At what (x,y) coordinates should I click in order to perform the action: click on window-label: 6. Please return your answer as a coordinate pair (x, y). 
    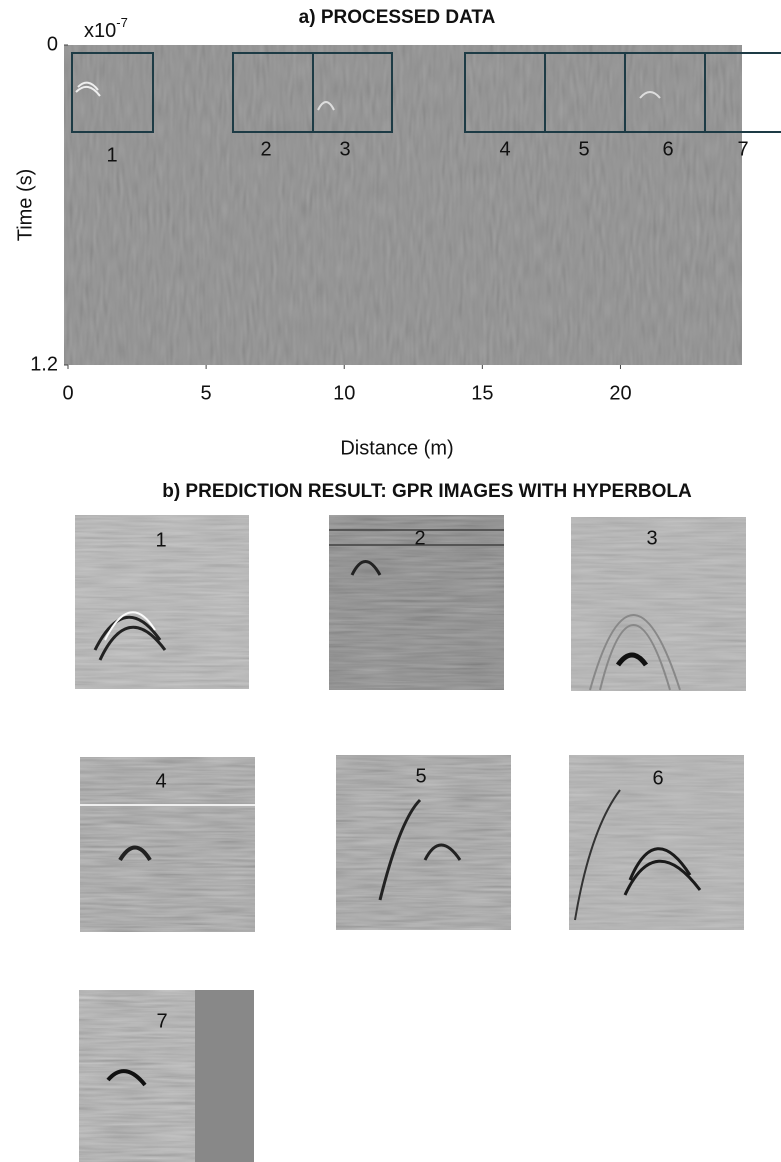
    Looking at the image, I should click on (667, 149).